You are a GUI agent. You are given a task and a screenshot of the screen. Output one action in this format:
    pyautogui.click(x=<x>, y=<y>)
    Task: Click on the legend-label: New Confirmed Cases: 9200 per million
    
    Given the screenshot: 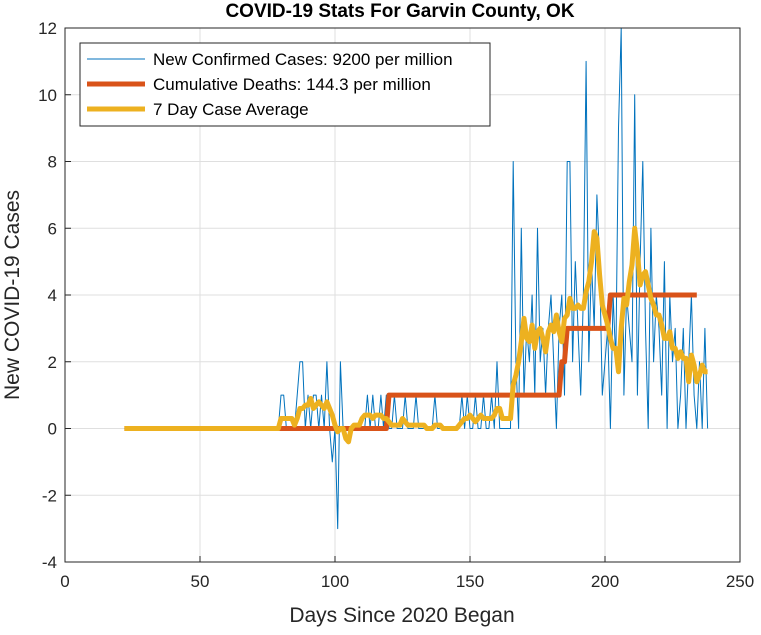 What is the action you would take?
    pyautogui.click(x=303, y=59)
    